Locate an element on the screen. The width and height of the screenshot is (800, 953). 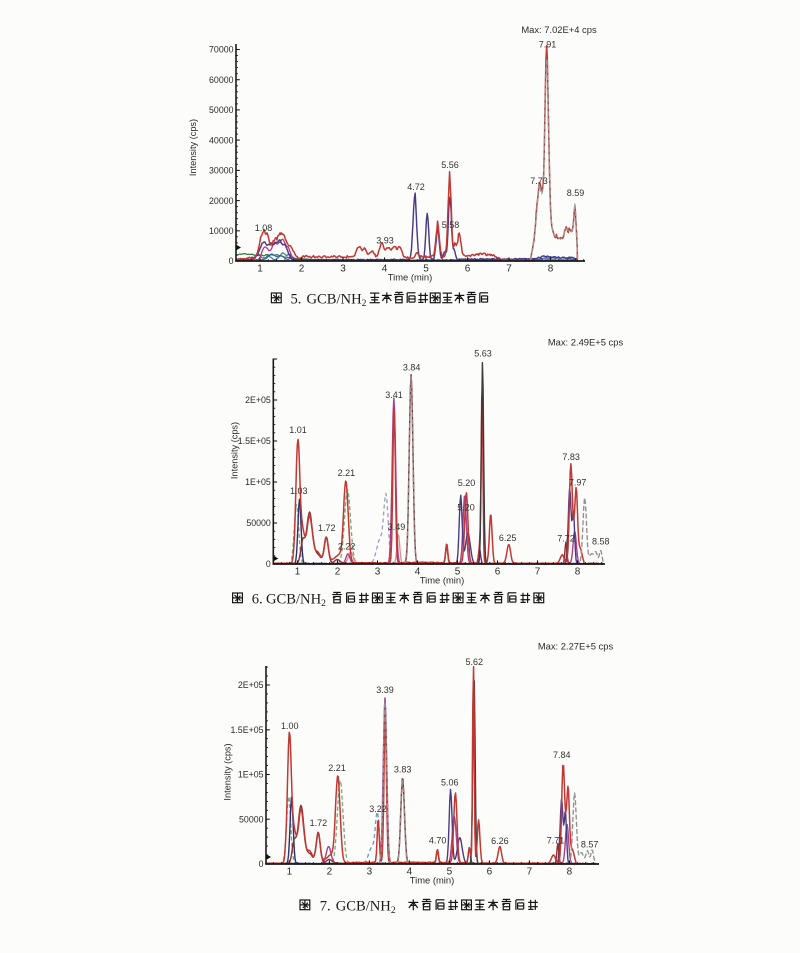
svg-text: 7.71 is located at coordinates (556, 841).